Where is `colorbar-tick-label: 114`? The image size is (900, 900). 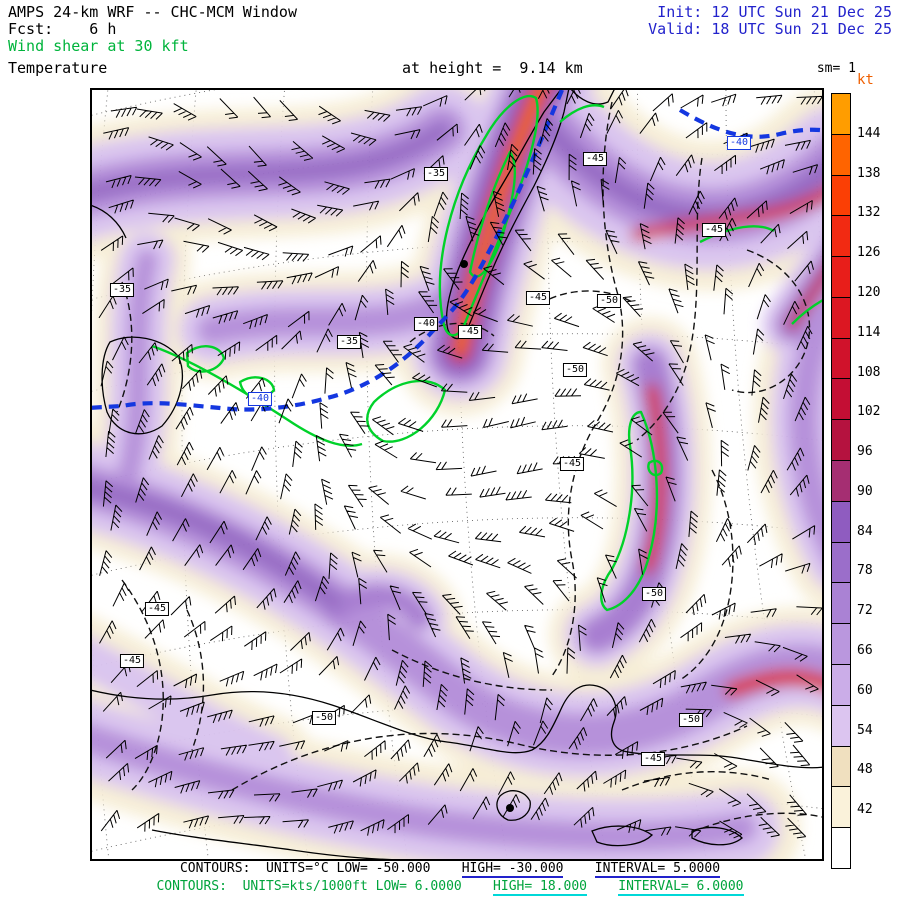 colorbar-tick-label: 114 is located at coordinates (869, 332).